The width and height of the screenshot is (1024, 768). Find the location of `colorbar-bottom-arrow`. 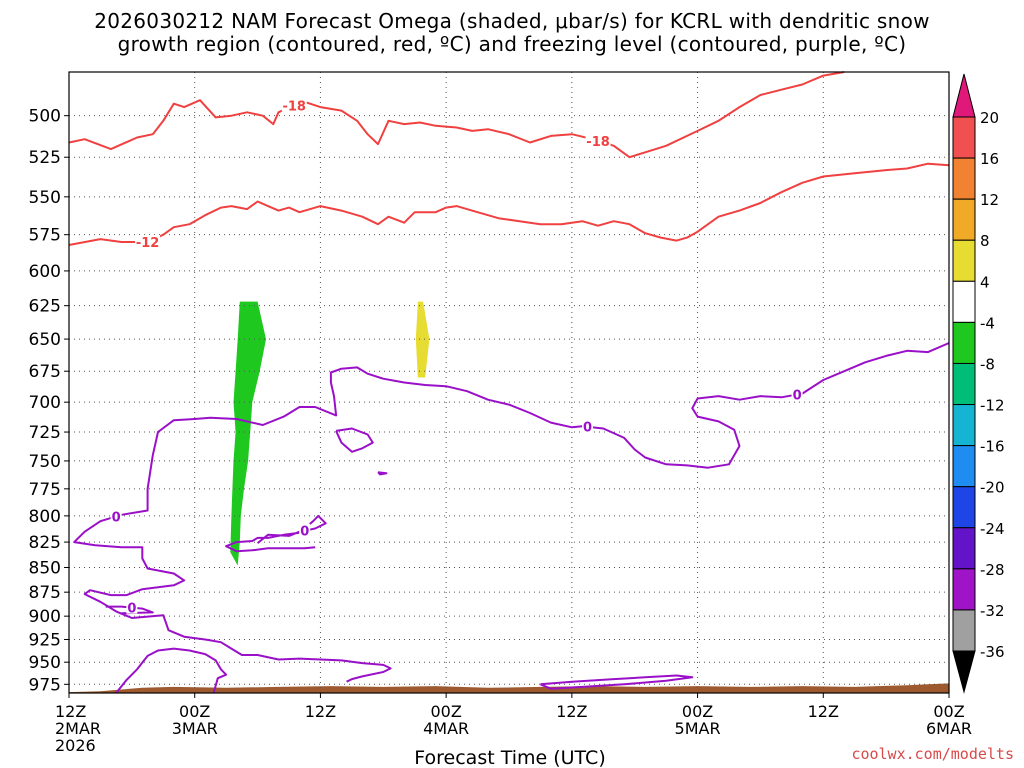

colorbar-bottom-arrow is located at coordinates (964, 672).